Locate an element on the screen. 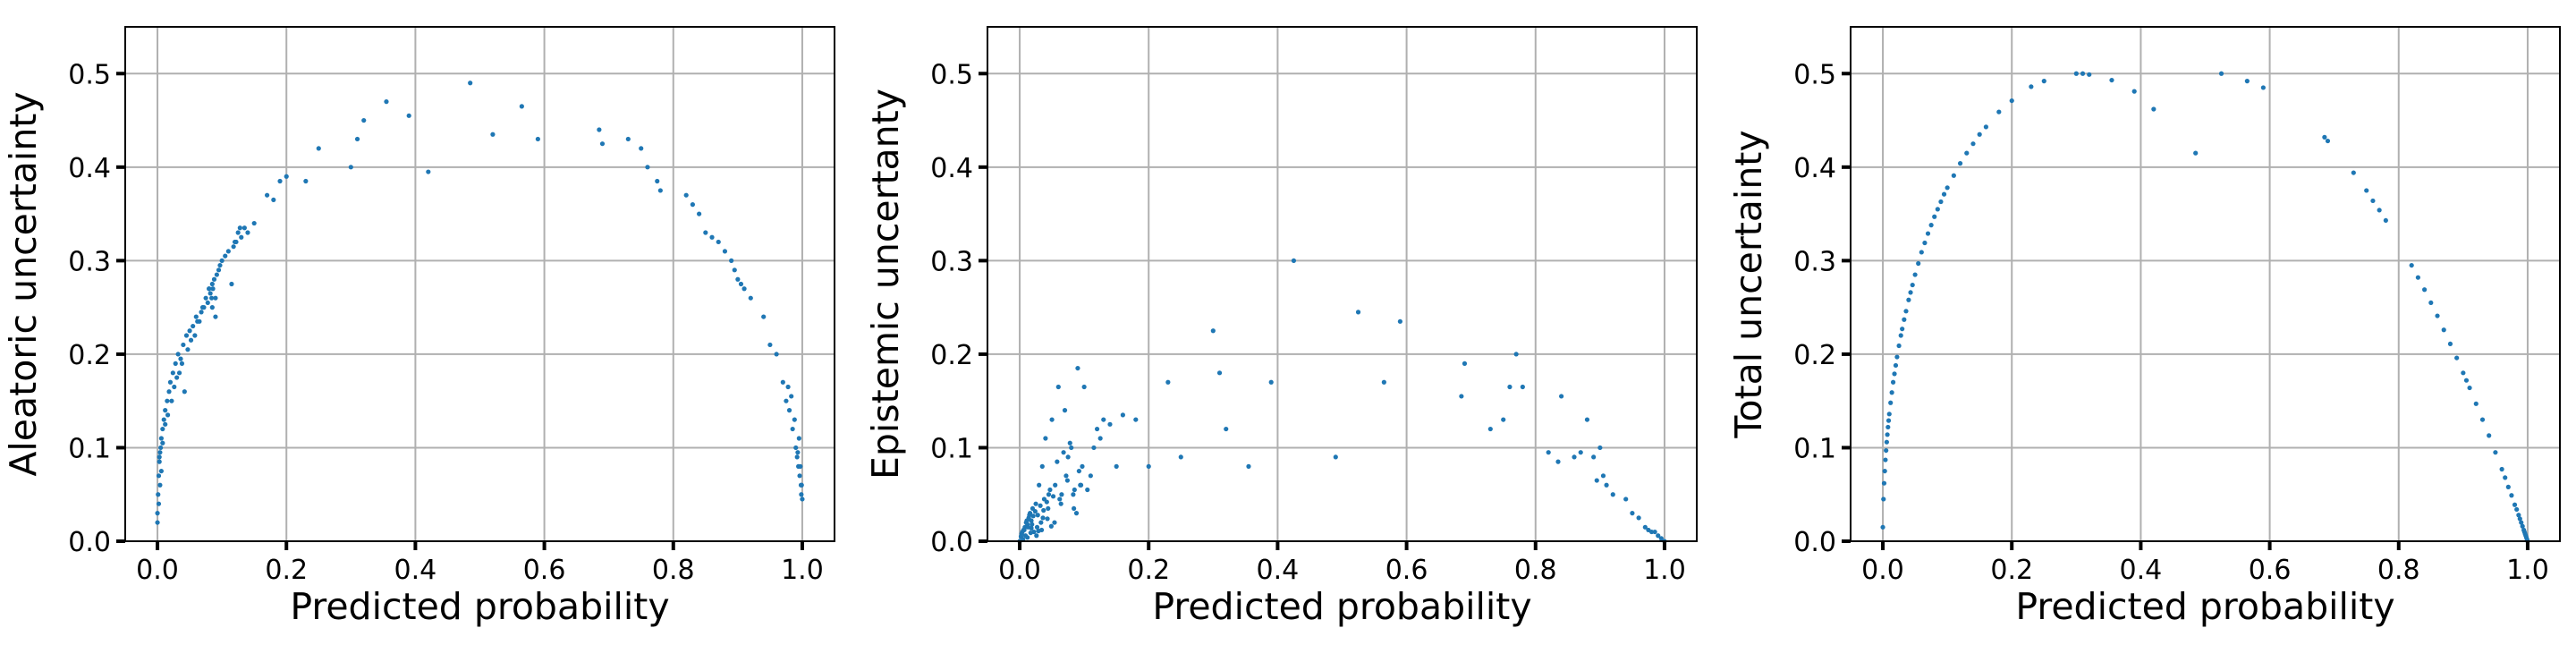 The image size is (2576, 645). y-tick-label: 0.2 is located at coordinates (89, 355).